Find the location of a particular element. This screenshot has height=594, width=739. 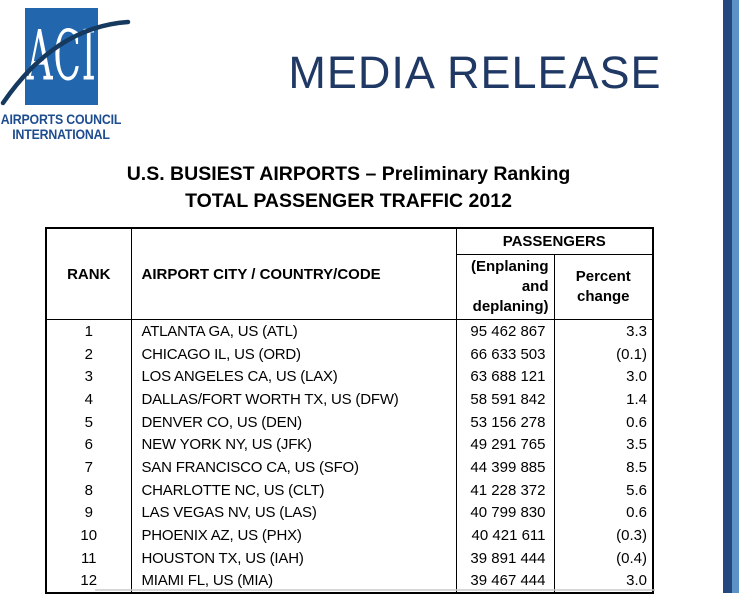

airport-cell: NEW YORK NY, US (JFK) is located at coordinates (293, 445).